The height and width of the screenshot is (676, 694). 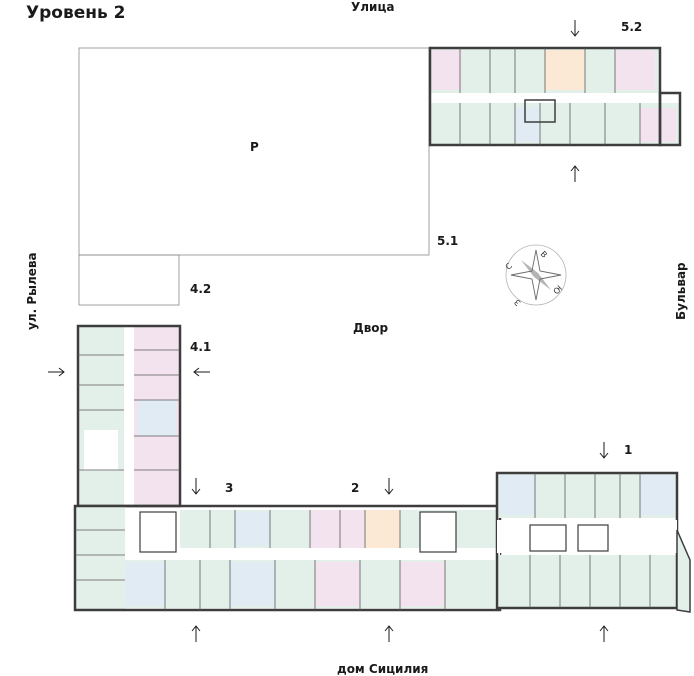 What do you see at coordinates (201, 372) in the screenshot?
I see `arrow-left-icon` at bounding box center [201, 372].